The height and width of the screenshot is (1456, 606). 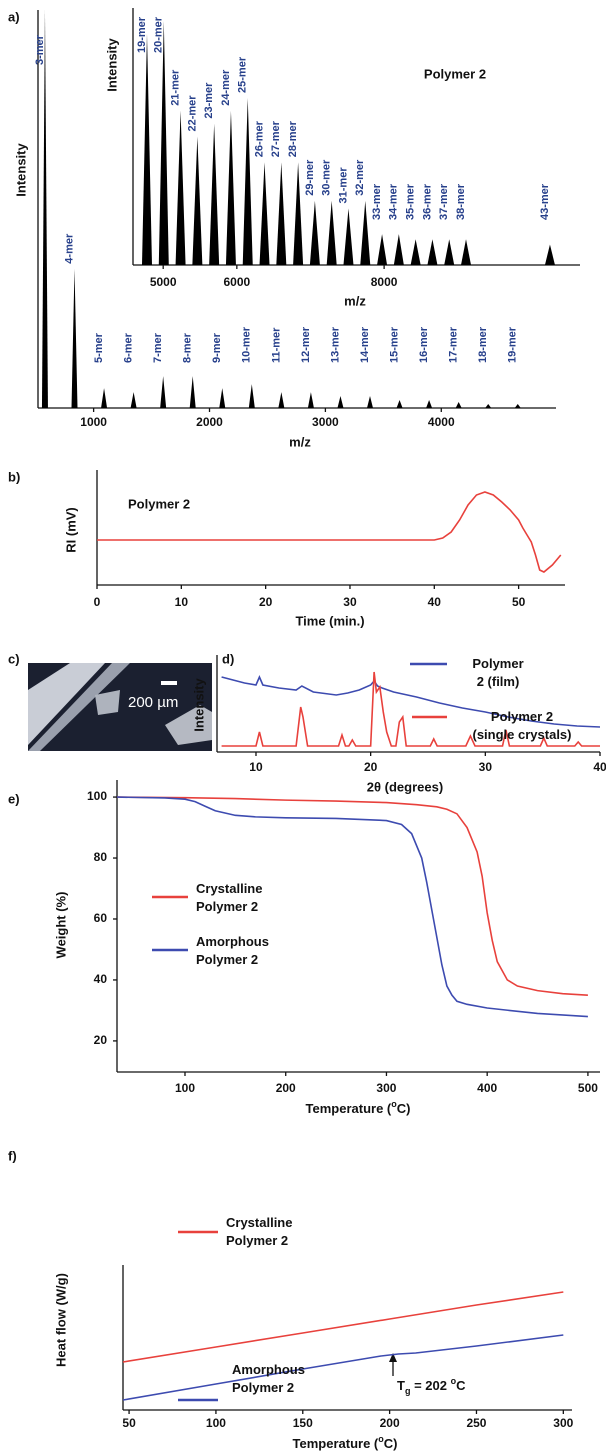 I want to click on peak-label: 38-mer, so click(x=461, y=201).